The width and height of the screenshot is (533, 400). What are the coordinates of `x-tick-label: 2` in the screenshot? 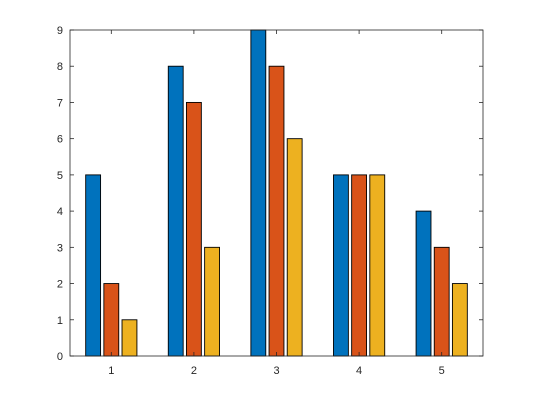 It's located at (194, 371).